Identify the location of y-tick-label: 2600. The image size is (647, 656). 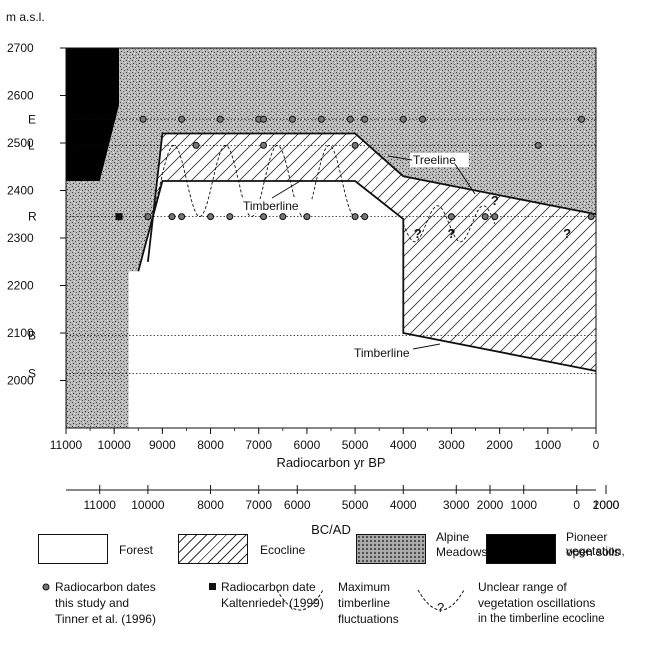
(20, 96).